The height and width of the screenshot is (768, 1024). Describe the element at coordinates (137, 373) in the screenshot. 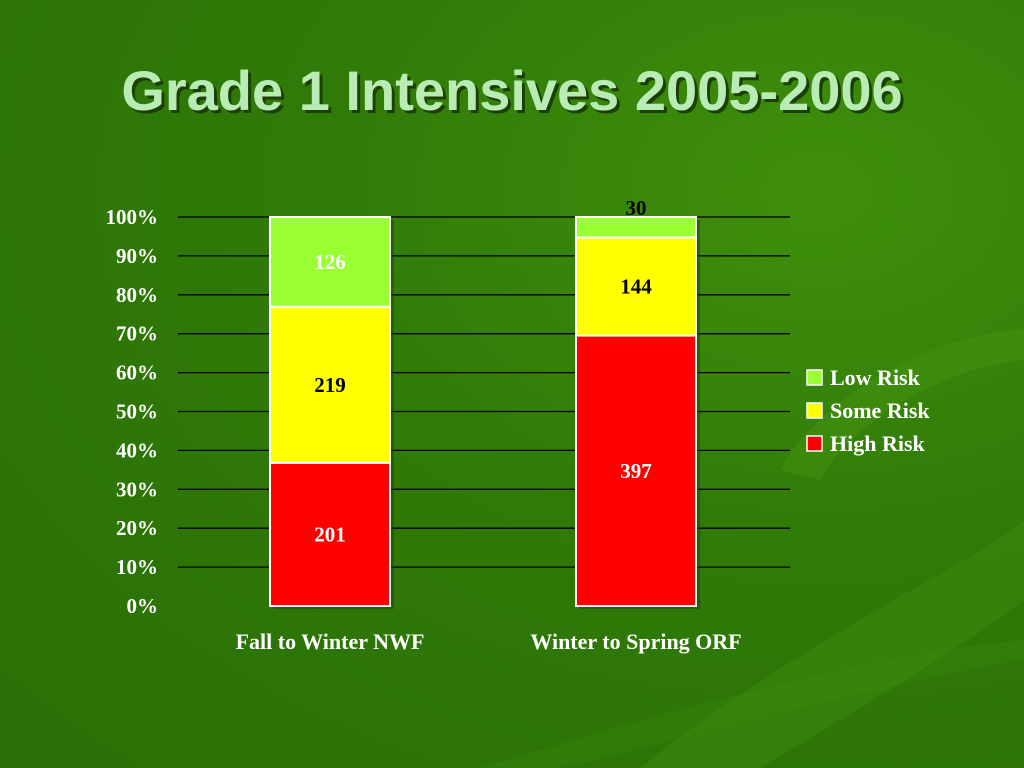

I see `y-tick-label: 60%` at that location.